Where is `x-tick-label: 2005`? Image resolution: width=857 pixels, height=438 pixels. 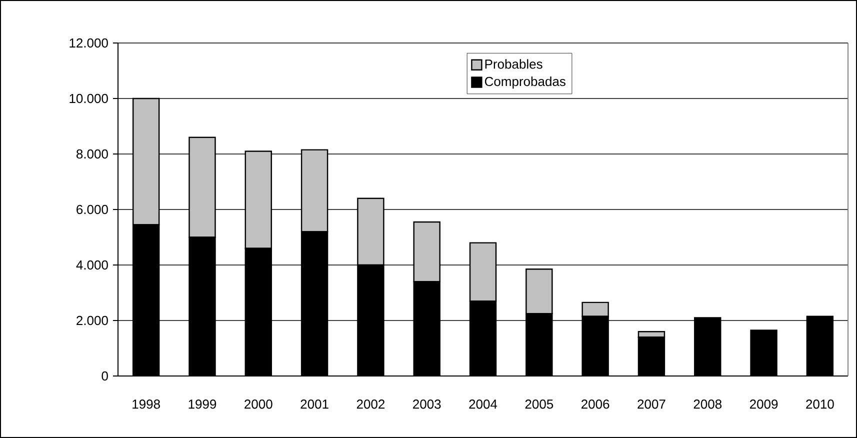 x-tick-label: 2005 is located at coordinates (539, 404).